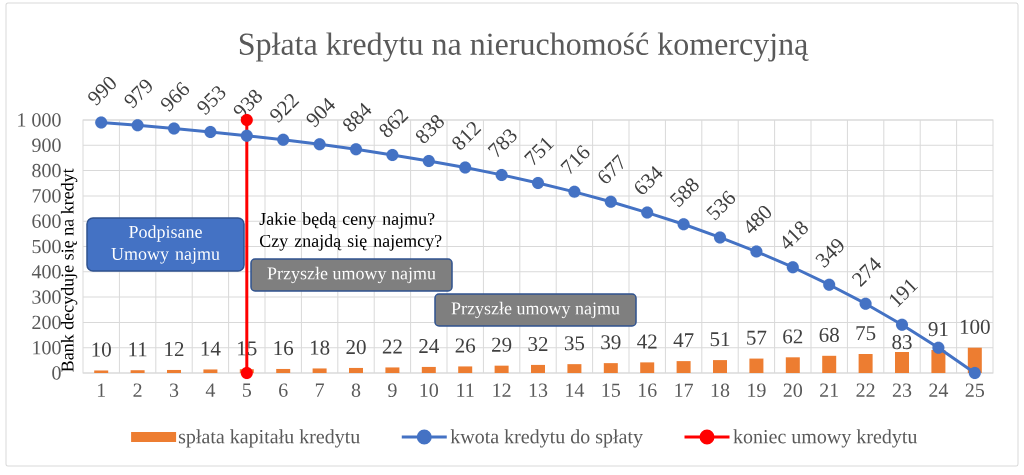  What do you see at coordinates (138, 94) in the screenshot?
I see `data-label: 979` at bounding box center [138, 94].